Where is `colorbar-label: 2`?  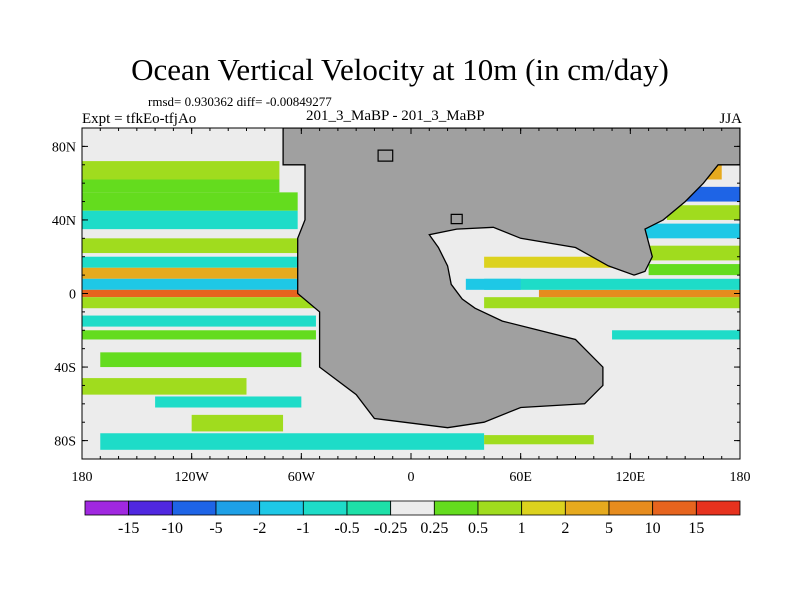 colorbar-label: 2 is located at coordinates (565, 528).